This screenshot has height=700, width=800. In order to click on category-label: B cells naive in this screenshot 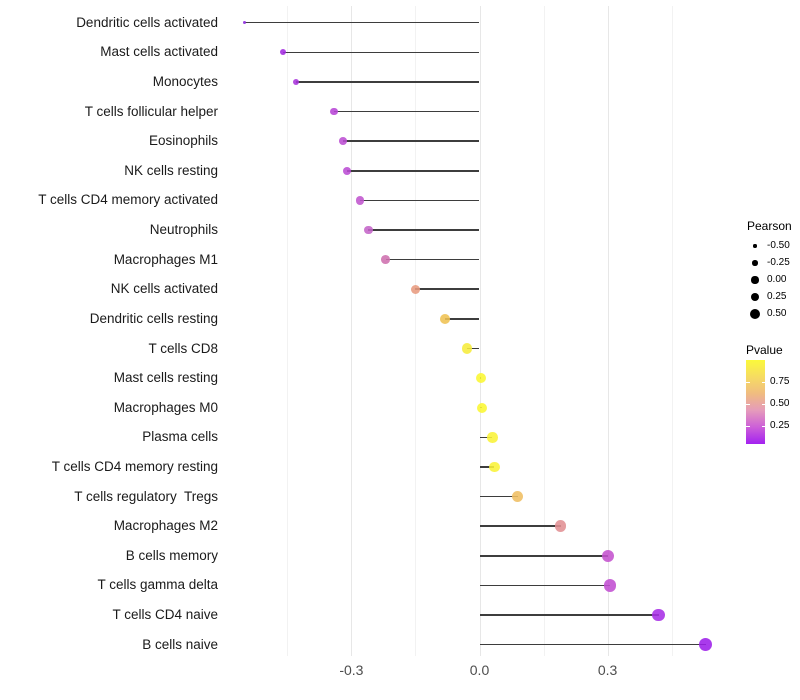, I will do `click(180, 644)`.